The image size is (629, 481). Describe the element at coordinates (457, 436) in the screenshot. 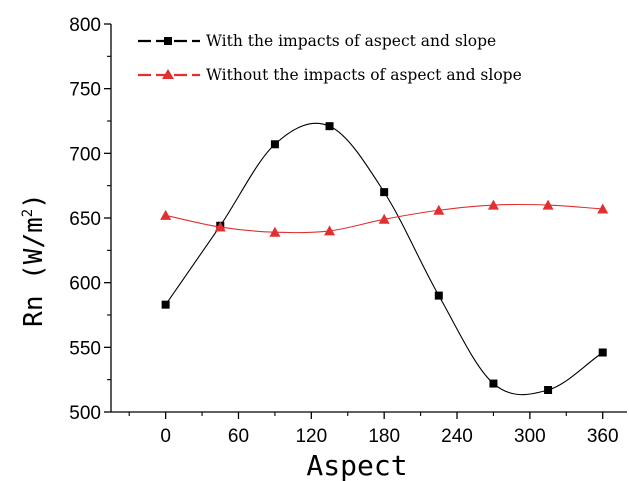

I see `x-tick-label-4: 240` at that location.